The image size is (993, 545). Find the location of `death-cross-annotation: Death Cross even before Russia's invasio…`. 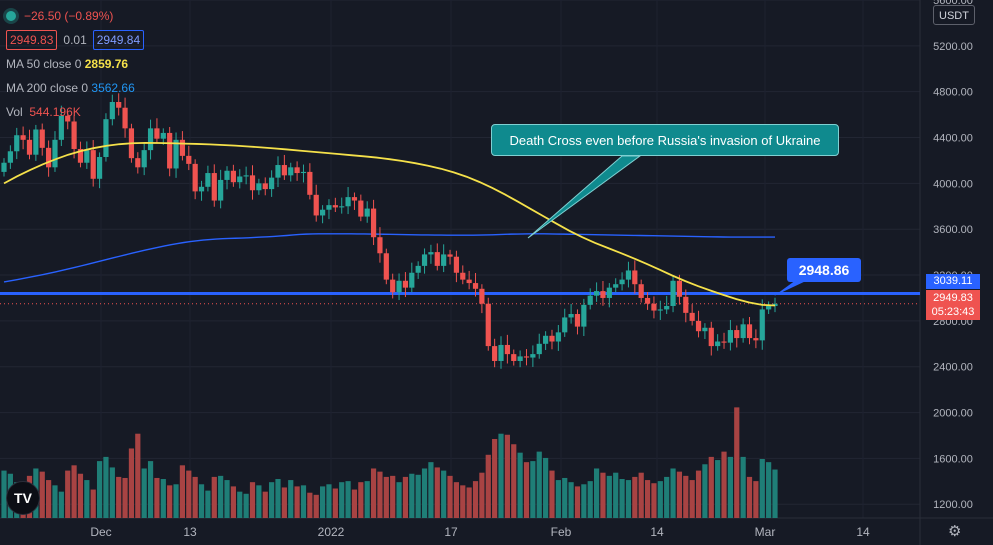

death-cross-annotation: Death Cross even before Russia's invasio… is located at coordinates (665, 140).